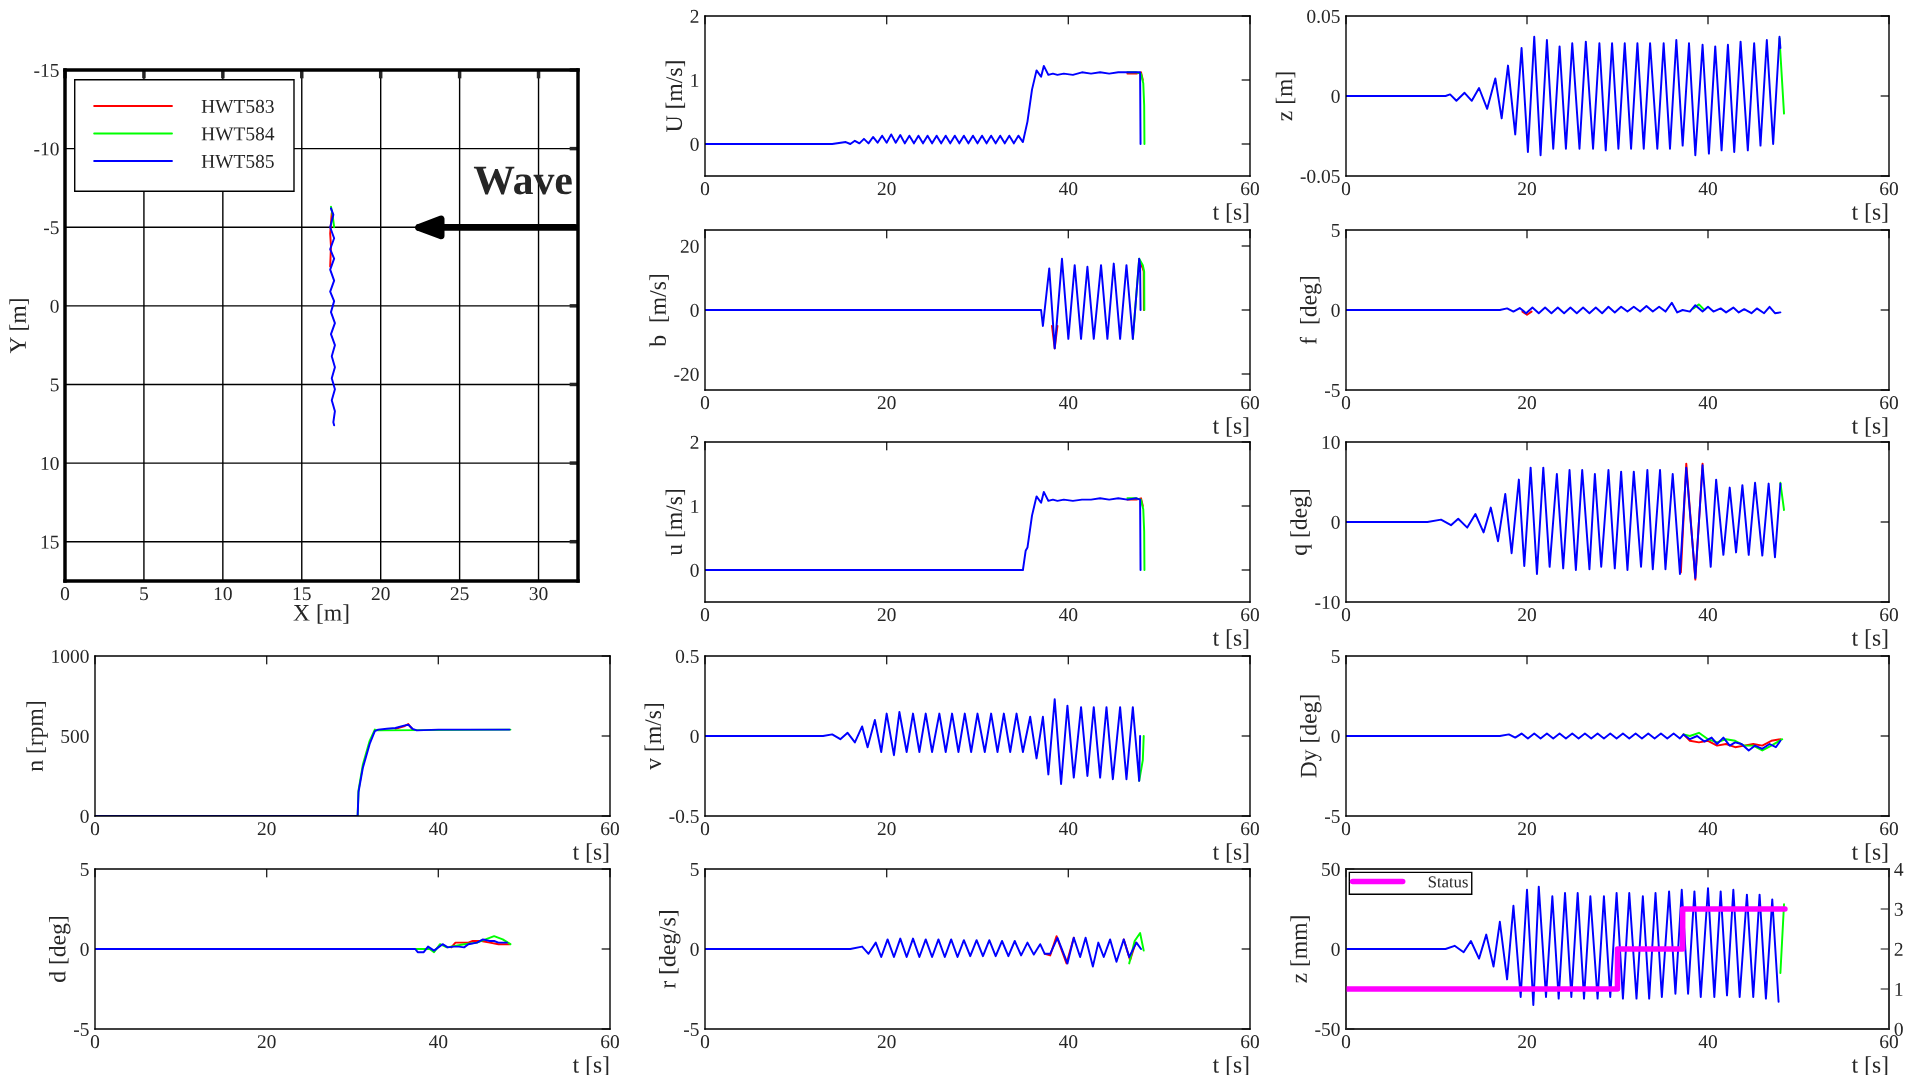 The height and width of the screenshot is (1075, 1927). What do you see at coordinates (1300, 949) in the screenshot?
I see `y-axis-title: z [mm]` at bounding box center [1300, 949].